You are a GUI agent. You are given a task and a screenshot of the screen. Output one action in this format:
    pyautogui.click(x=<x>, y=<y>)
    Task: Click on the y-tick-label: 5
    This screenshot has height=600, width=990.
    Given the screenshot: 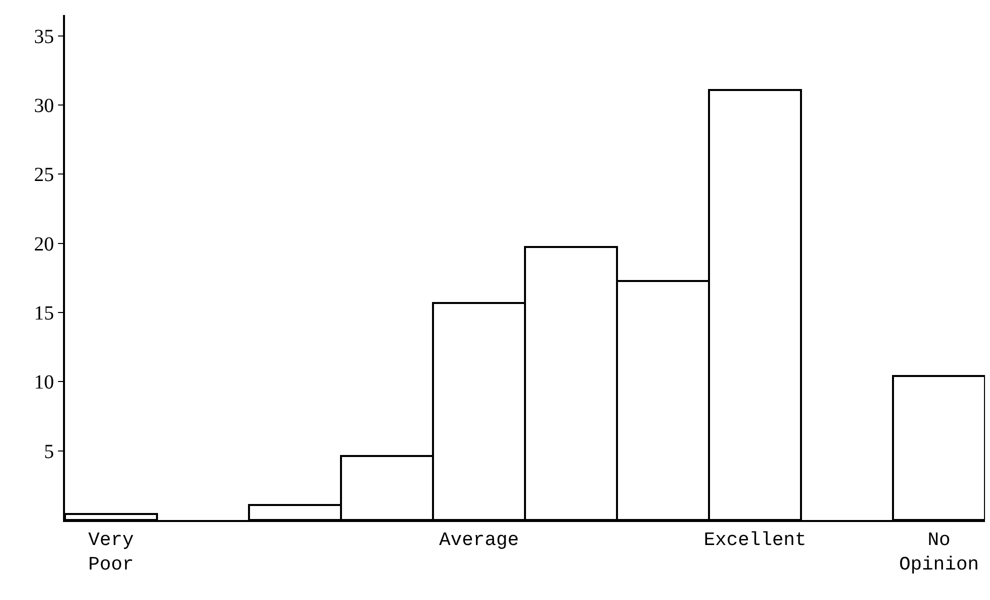 What is the action you would take?
    pyautogui.click(x=49, y=451)
    